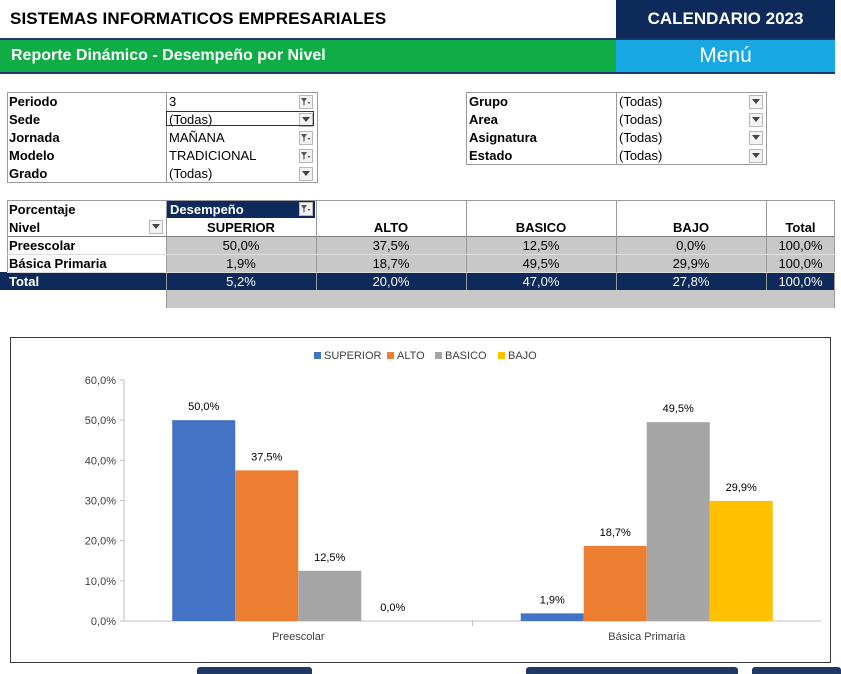  Describe the element at coordinates (678, 409) in the screenshot. I see `data-label: 49,5%` at that location.